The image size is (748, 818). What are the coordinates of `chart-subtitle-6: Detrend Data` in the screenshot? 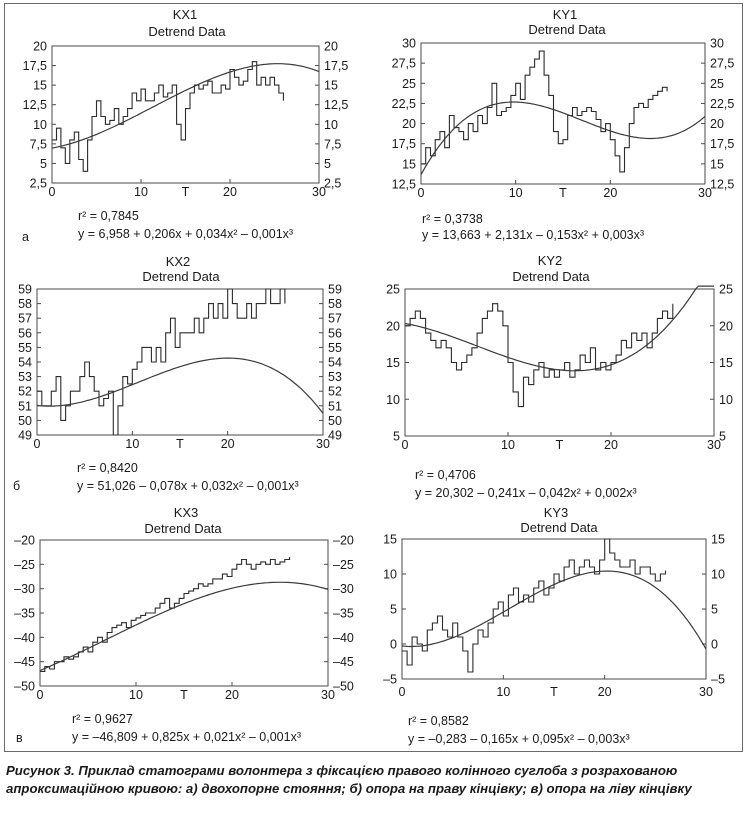 It's located at (559, 527).